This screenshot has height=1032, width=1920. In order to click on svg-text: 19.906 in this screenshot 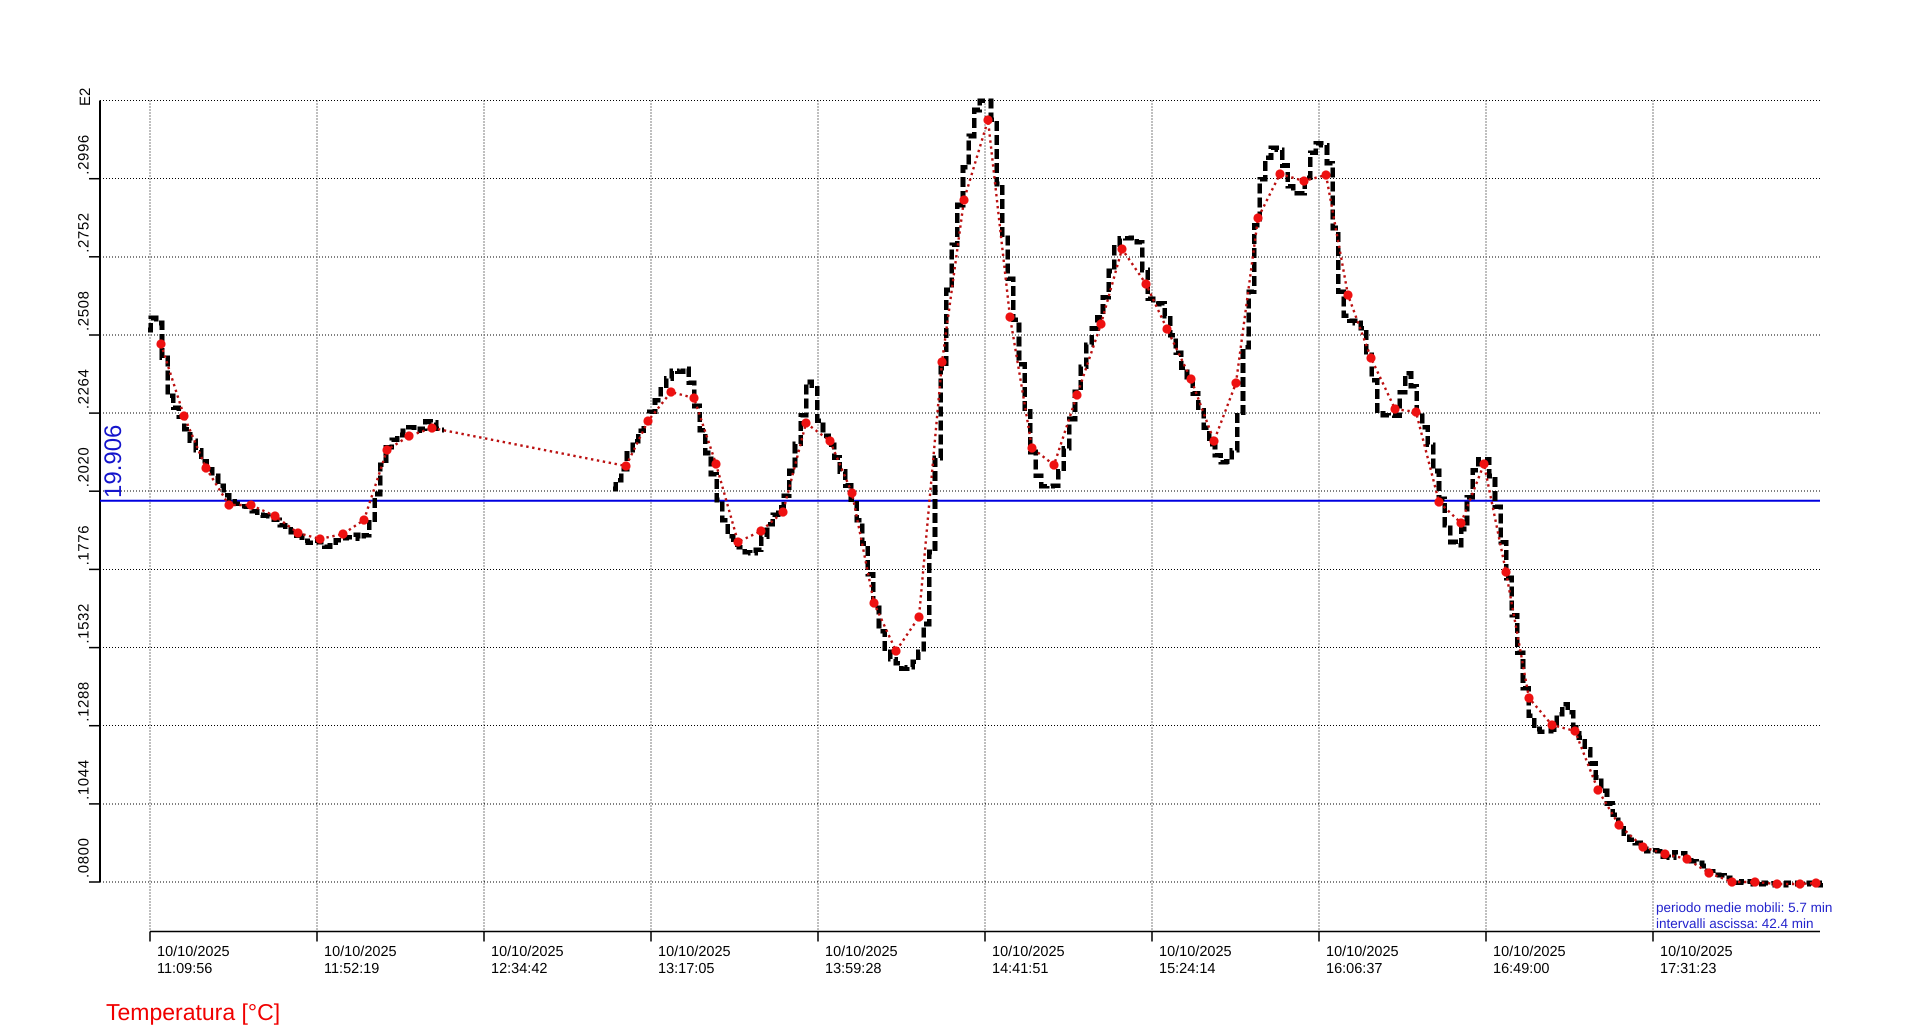, I will do `click(113, 461)`.